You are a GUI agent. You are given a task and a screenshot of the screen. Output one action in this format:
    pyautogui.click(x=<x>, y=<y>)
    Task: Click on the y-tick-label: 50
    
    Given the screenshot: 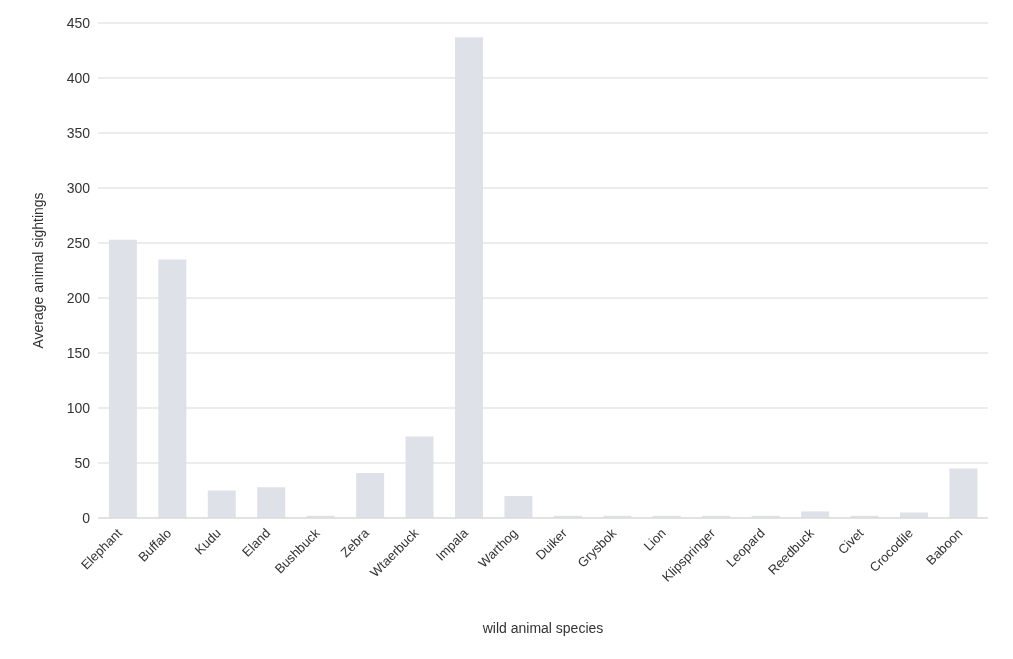 What is the action you would take?
    pyautogui.click(x=82, y=462)
    